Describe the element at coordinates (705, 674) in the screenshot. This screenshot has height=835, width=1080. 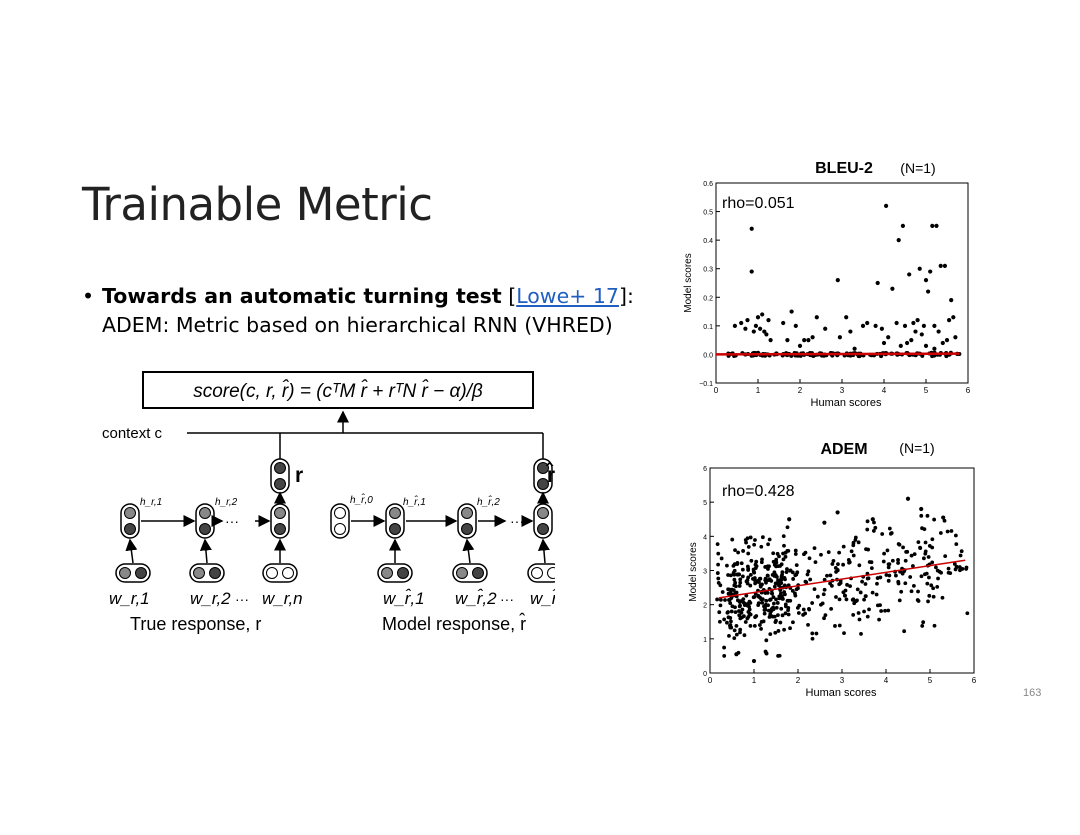
I see `y-tick-label: 0` at that location.